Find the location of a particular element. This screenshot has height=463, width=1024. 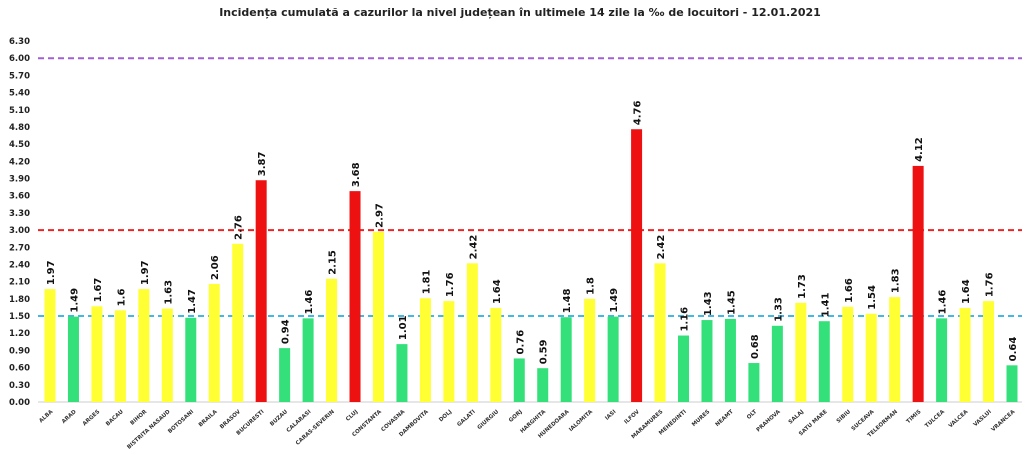

x-tick-label: BISTRITA NASAUD is located at coordinates (149, 430).